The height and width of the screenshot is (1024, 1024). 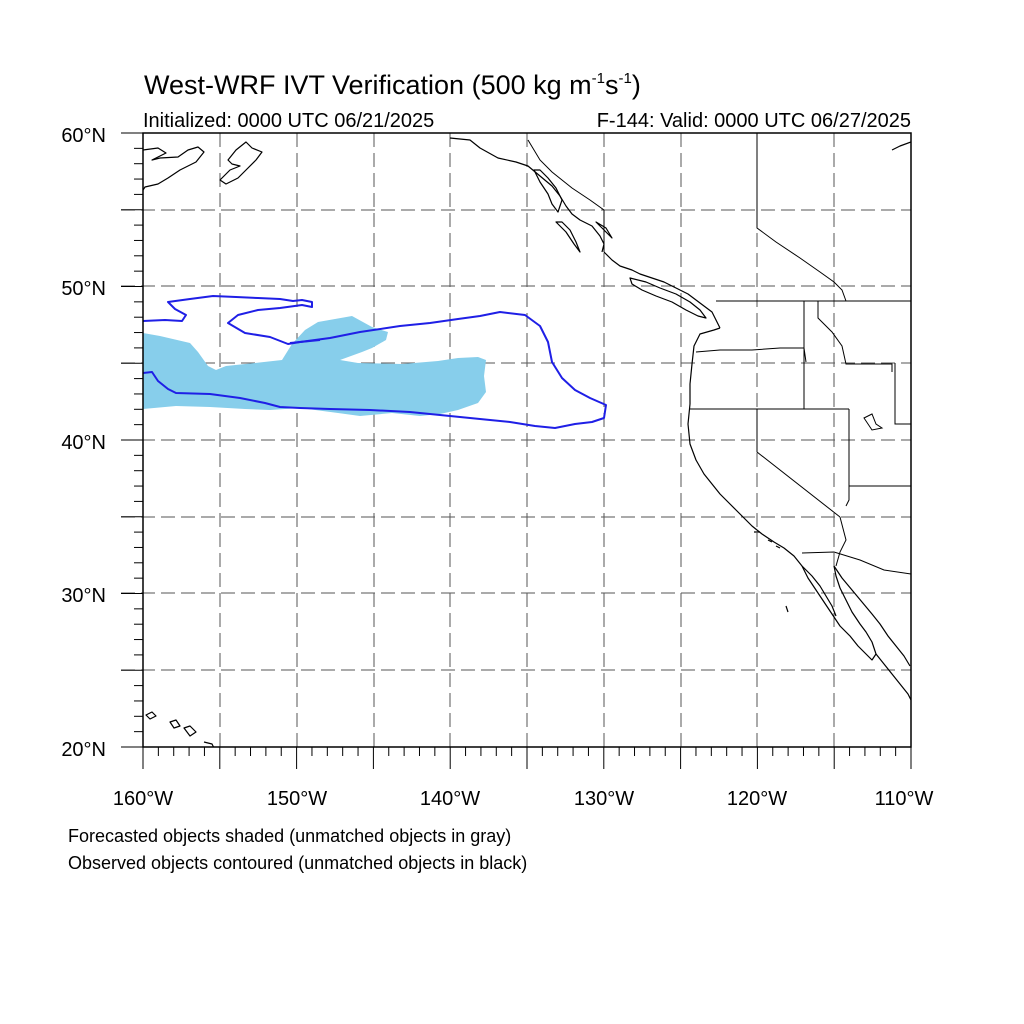 What do you see at coordinates (625, 78) in the screenshot?
I see `title-exponent-2: -1` at bounding box center [625, 78].